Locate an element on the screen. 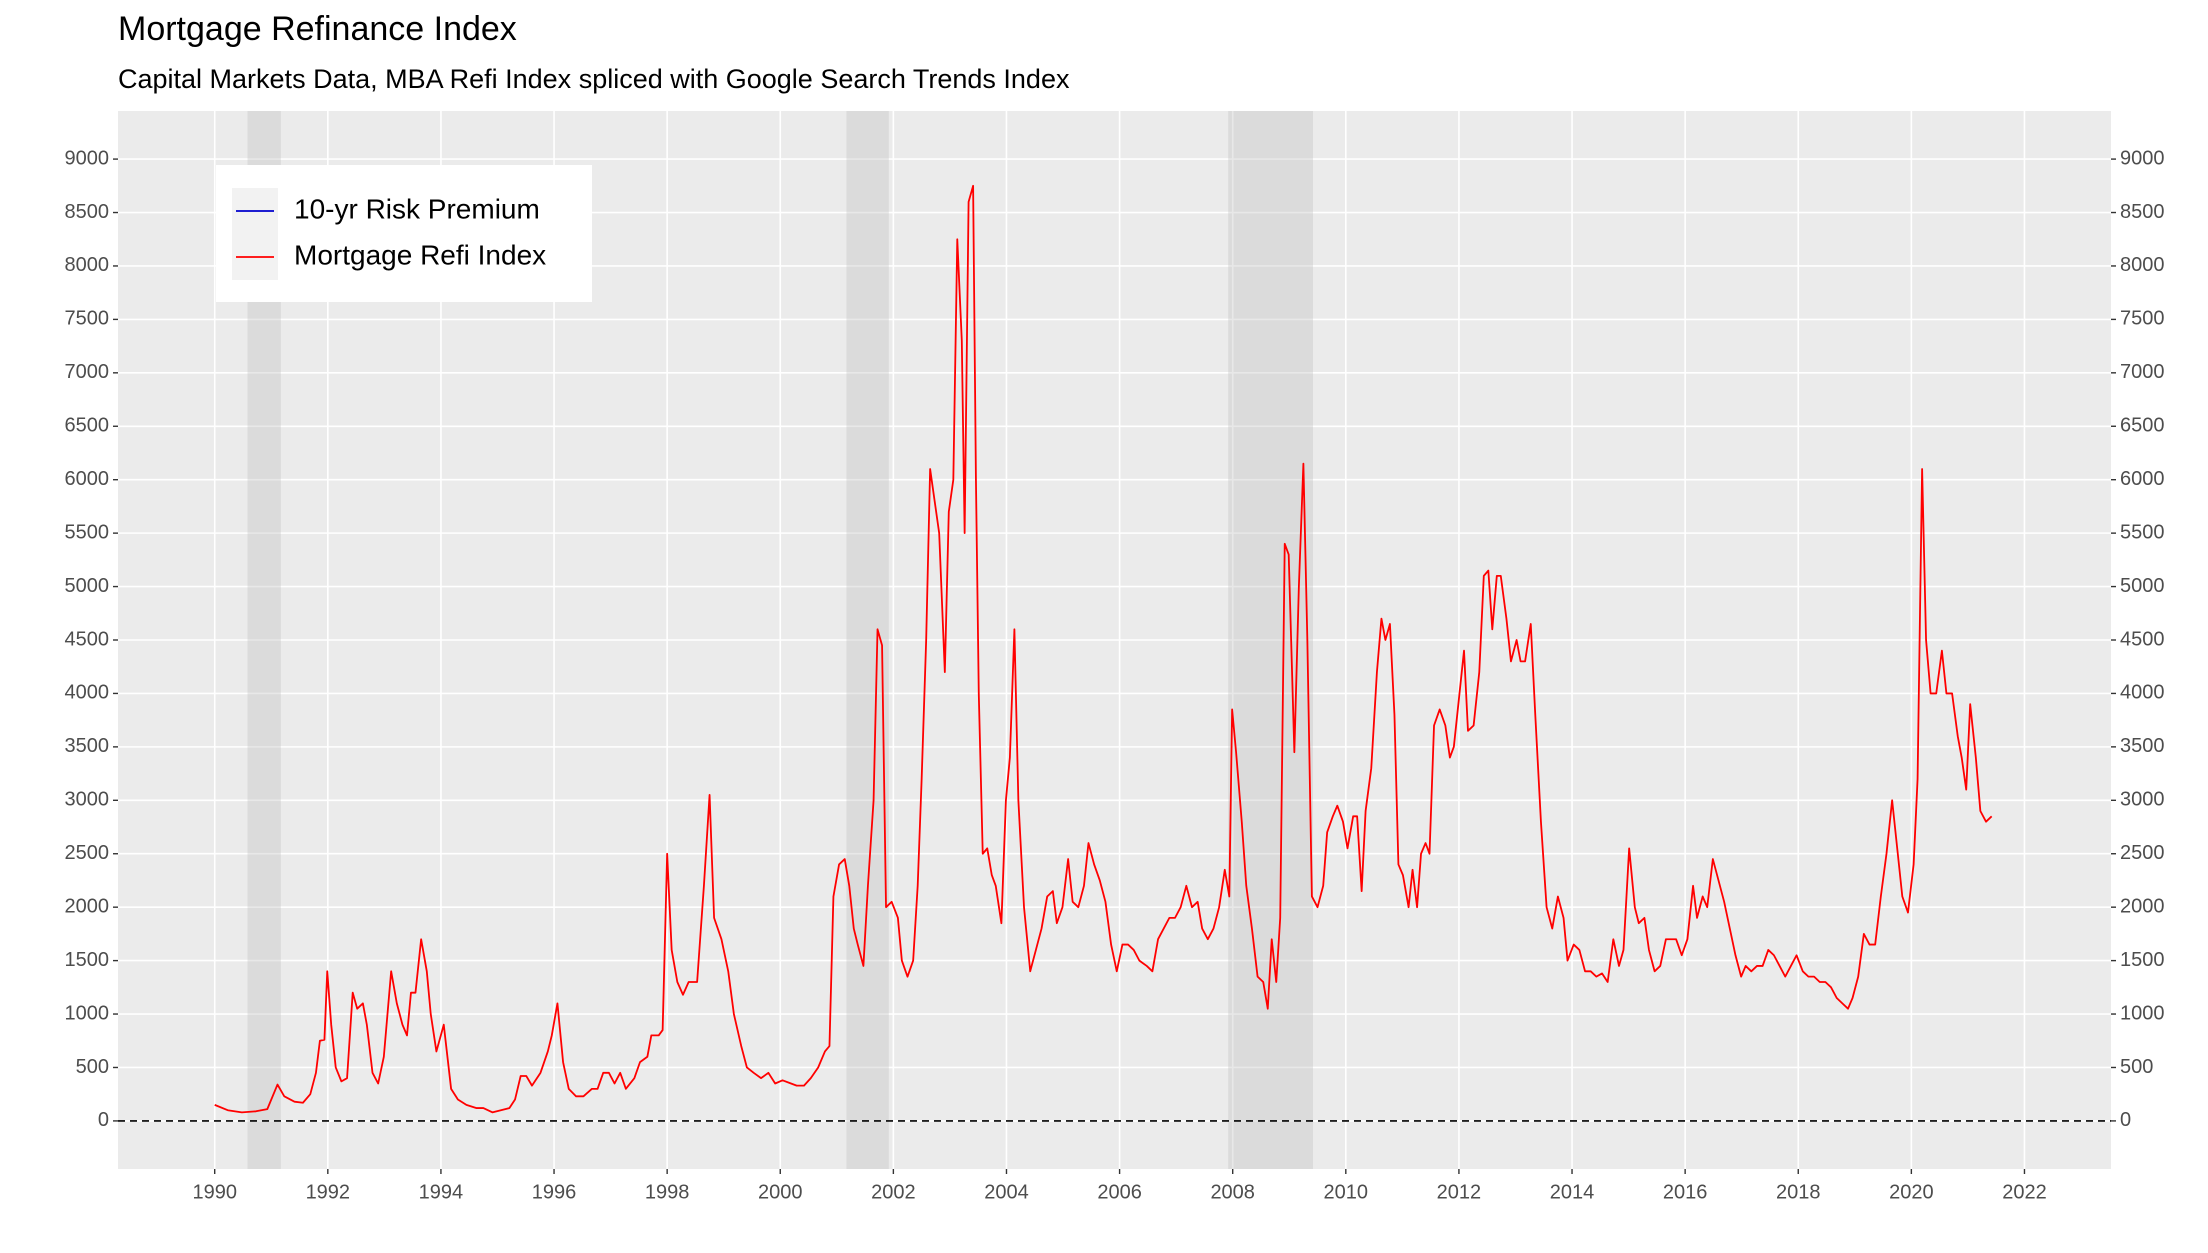 The height and width of the screenshot is (1253, 2208). x-tick-label: 1992 is located at coordinates (328, 1192).